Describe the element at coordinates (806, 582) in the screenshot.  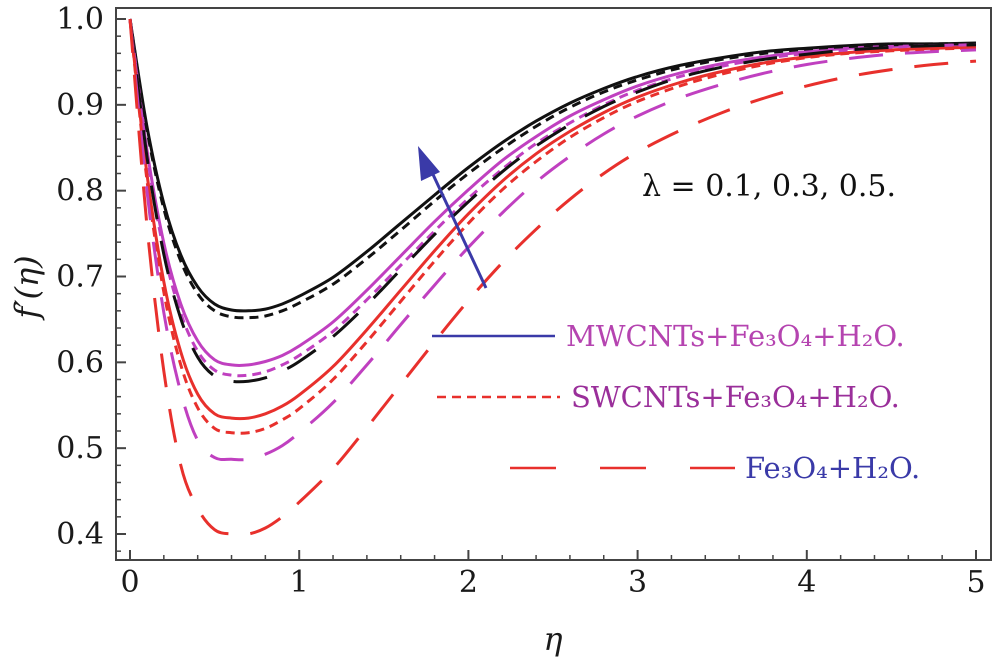
I see `x-tick-label: 4` at that location.